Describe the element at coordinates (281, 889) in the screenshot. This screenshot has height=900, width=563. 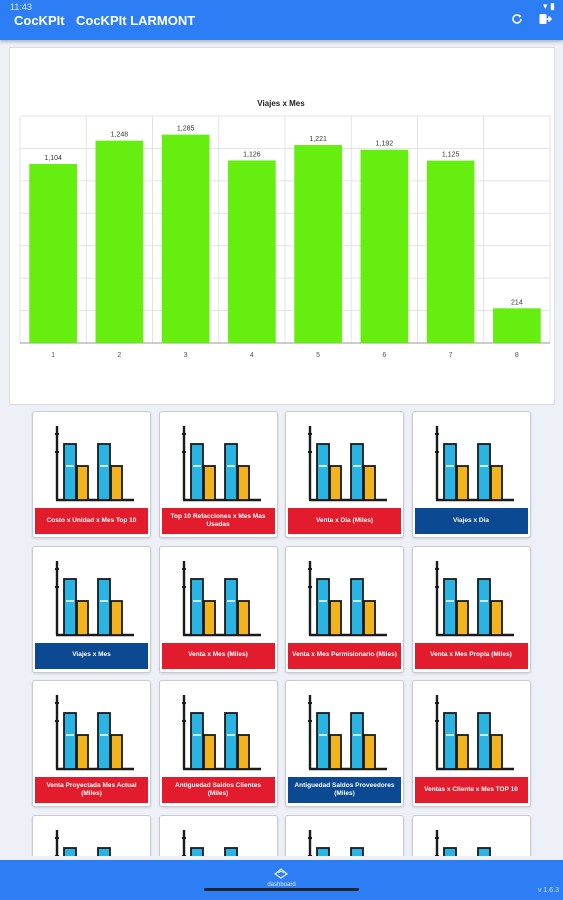
I see `gesture-navigation-bar` at that location.